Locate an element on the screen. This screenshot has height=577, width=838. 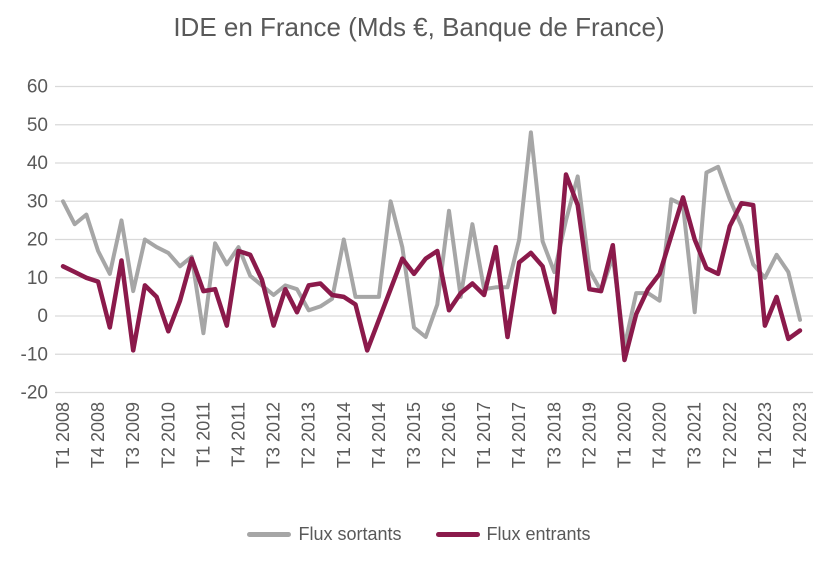
legend-item-flux-entrants: Flux entrants is located at coordinates (513, 534).